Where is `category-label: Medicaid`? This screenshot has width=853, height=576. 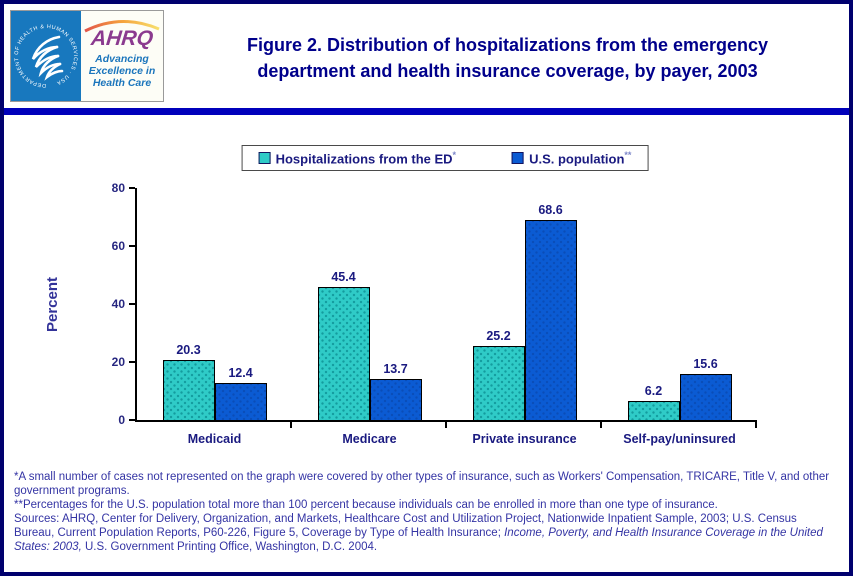 category-label: Medicaid is located at coordinates (214, 439).